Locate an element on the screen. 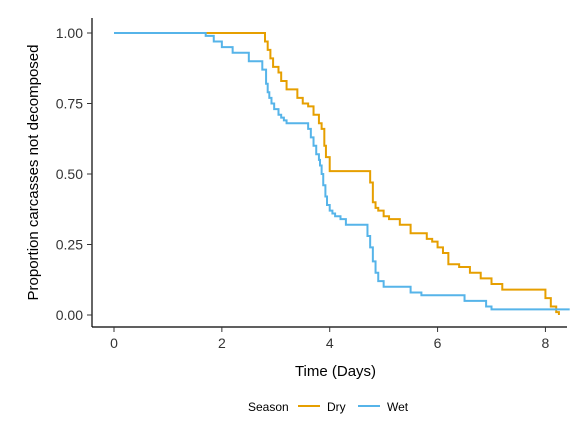 The image size is (585, 443). y-axis-title: Proportion carcasses not decomposed is located at coordinates (33, 173).